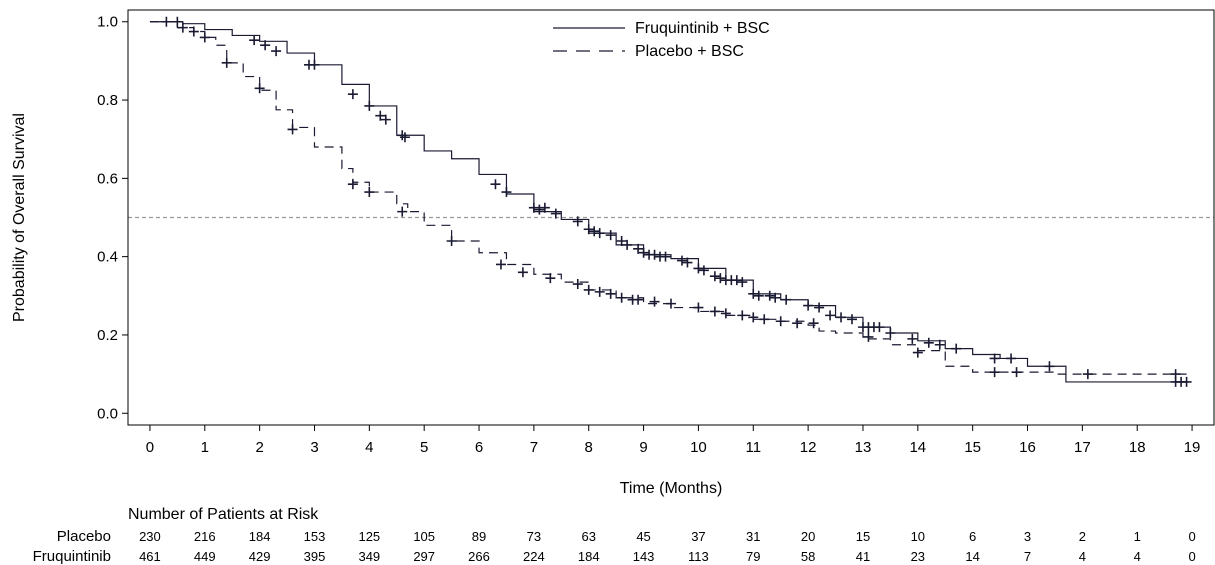 The width and height of the screenshot is (1215, 565). I want to click on x-tick-label: 17, so click(1082, 447).